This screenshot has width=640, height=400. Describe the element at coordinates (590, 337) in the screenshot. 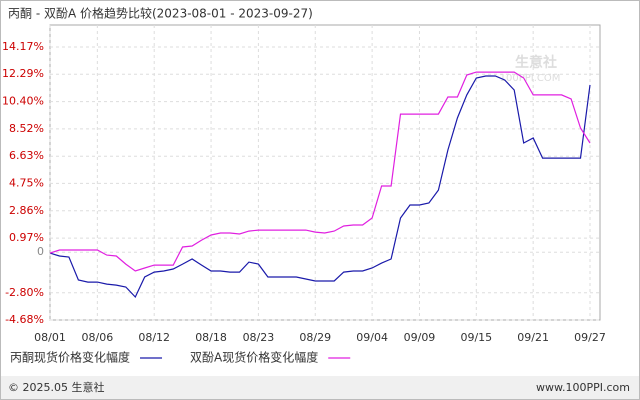

I see `x-tick-label: 09/27` at that location.